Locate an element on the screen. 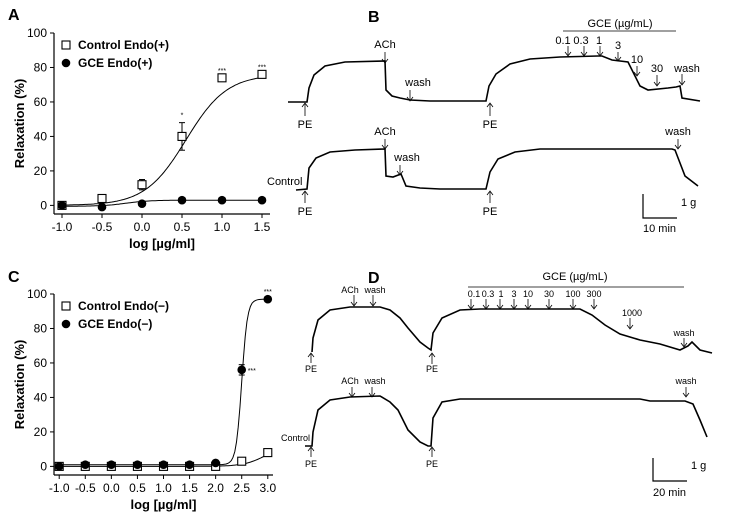  x-tick-label: -0.5 is located at coordinates (85, 488).